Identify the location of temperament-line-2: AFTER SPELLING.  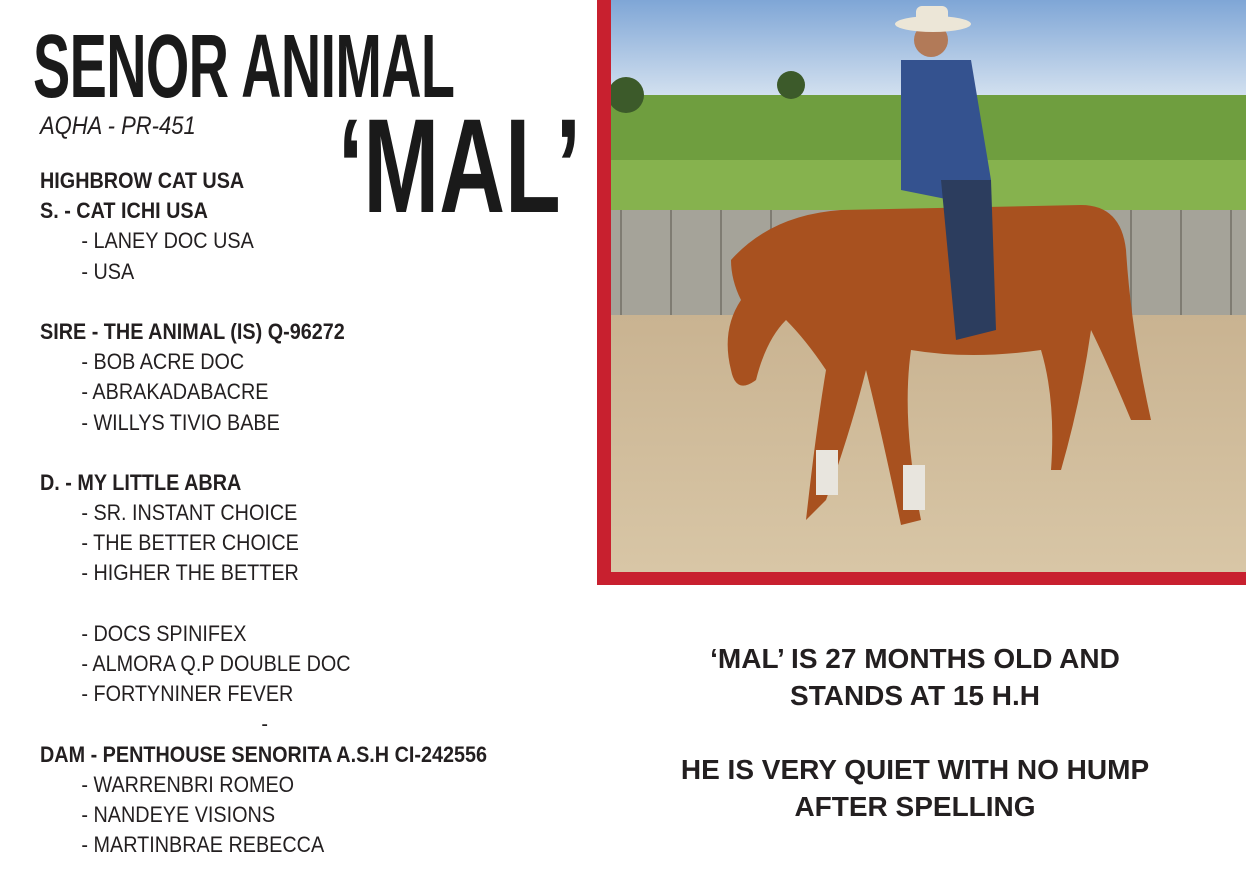
(915, 806).